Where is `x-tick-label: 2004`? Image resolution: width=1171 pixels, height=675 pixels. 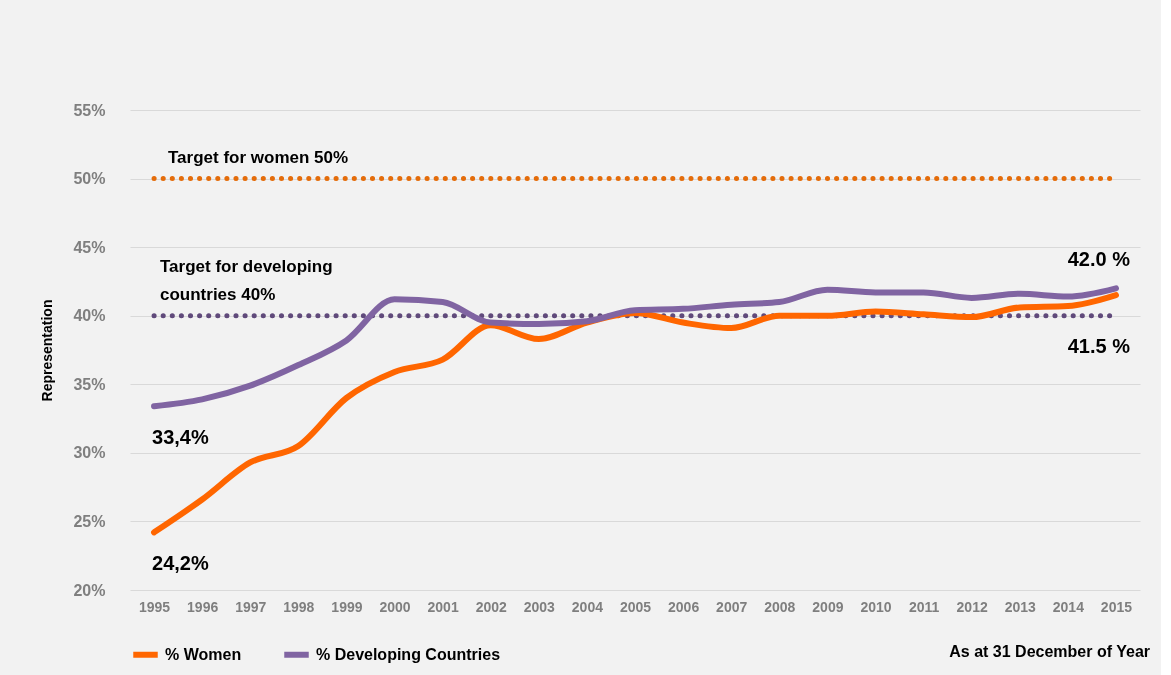 x-tick-label: 2004 is located at coordinates (587, 606).